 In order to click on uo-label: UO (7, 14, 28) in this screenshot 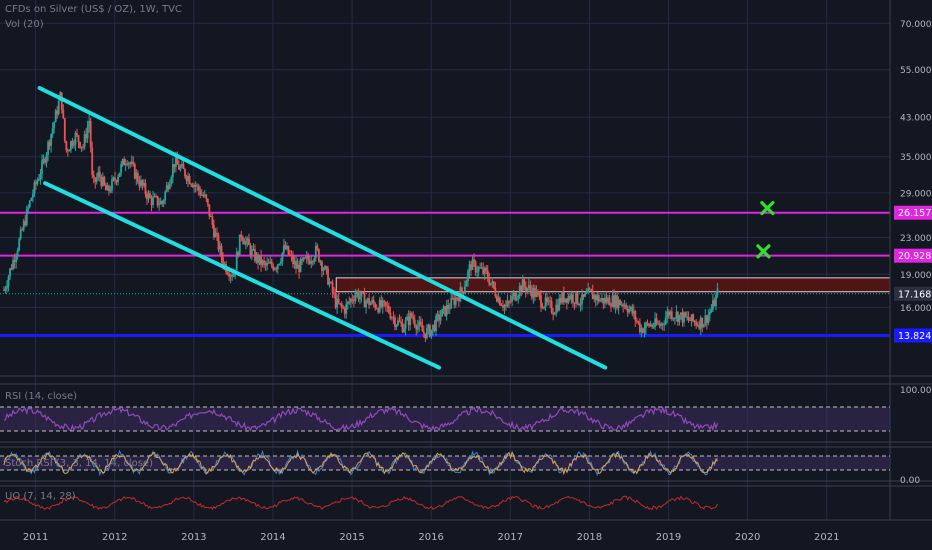, I will do `click(40, 496)`.